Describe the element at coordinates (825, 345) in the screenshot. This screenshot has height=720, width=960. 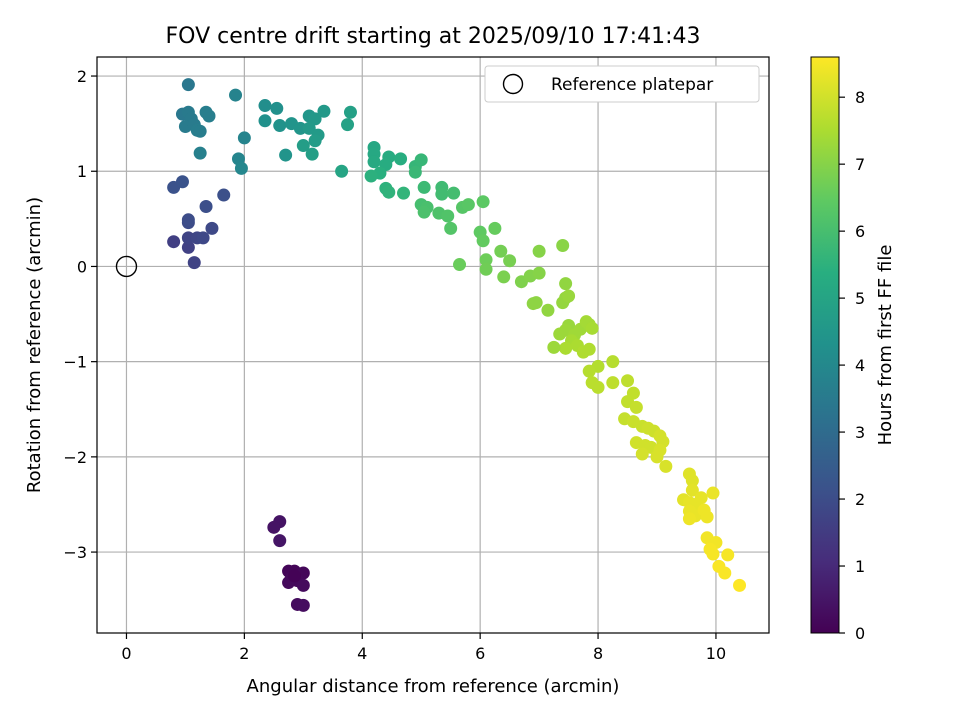
I see `colorbar-gradient` at that location.